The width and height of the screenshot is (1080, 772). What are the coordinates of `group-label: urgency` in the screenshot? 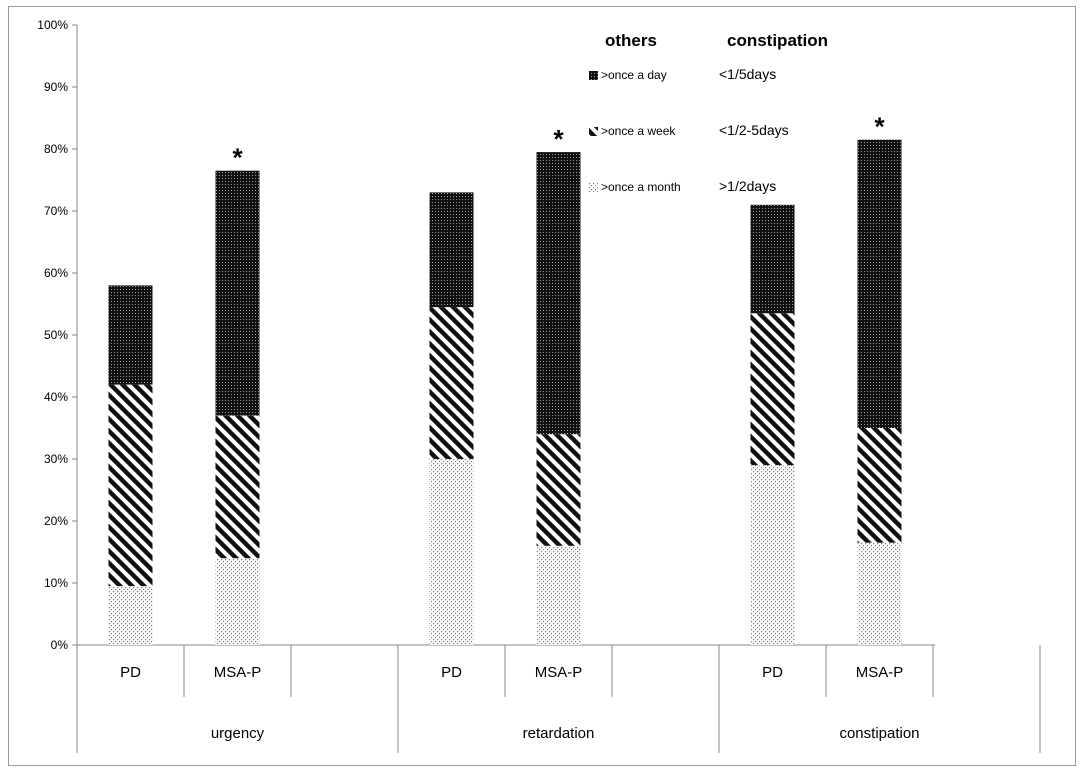 It's located at (238, 733).